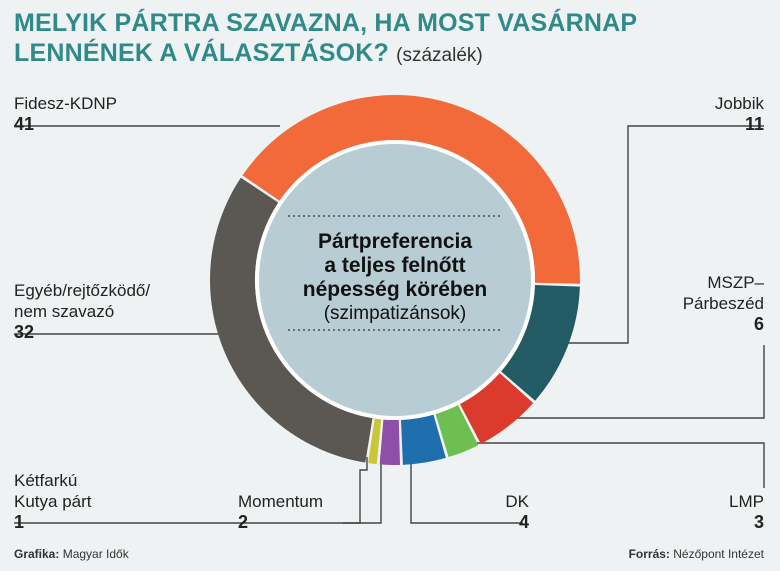 Image resolution: width=780 pixels, height=571 pixels. I want to click on donut-slice-mszp-párbeszéd, so click(496, 408).